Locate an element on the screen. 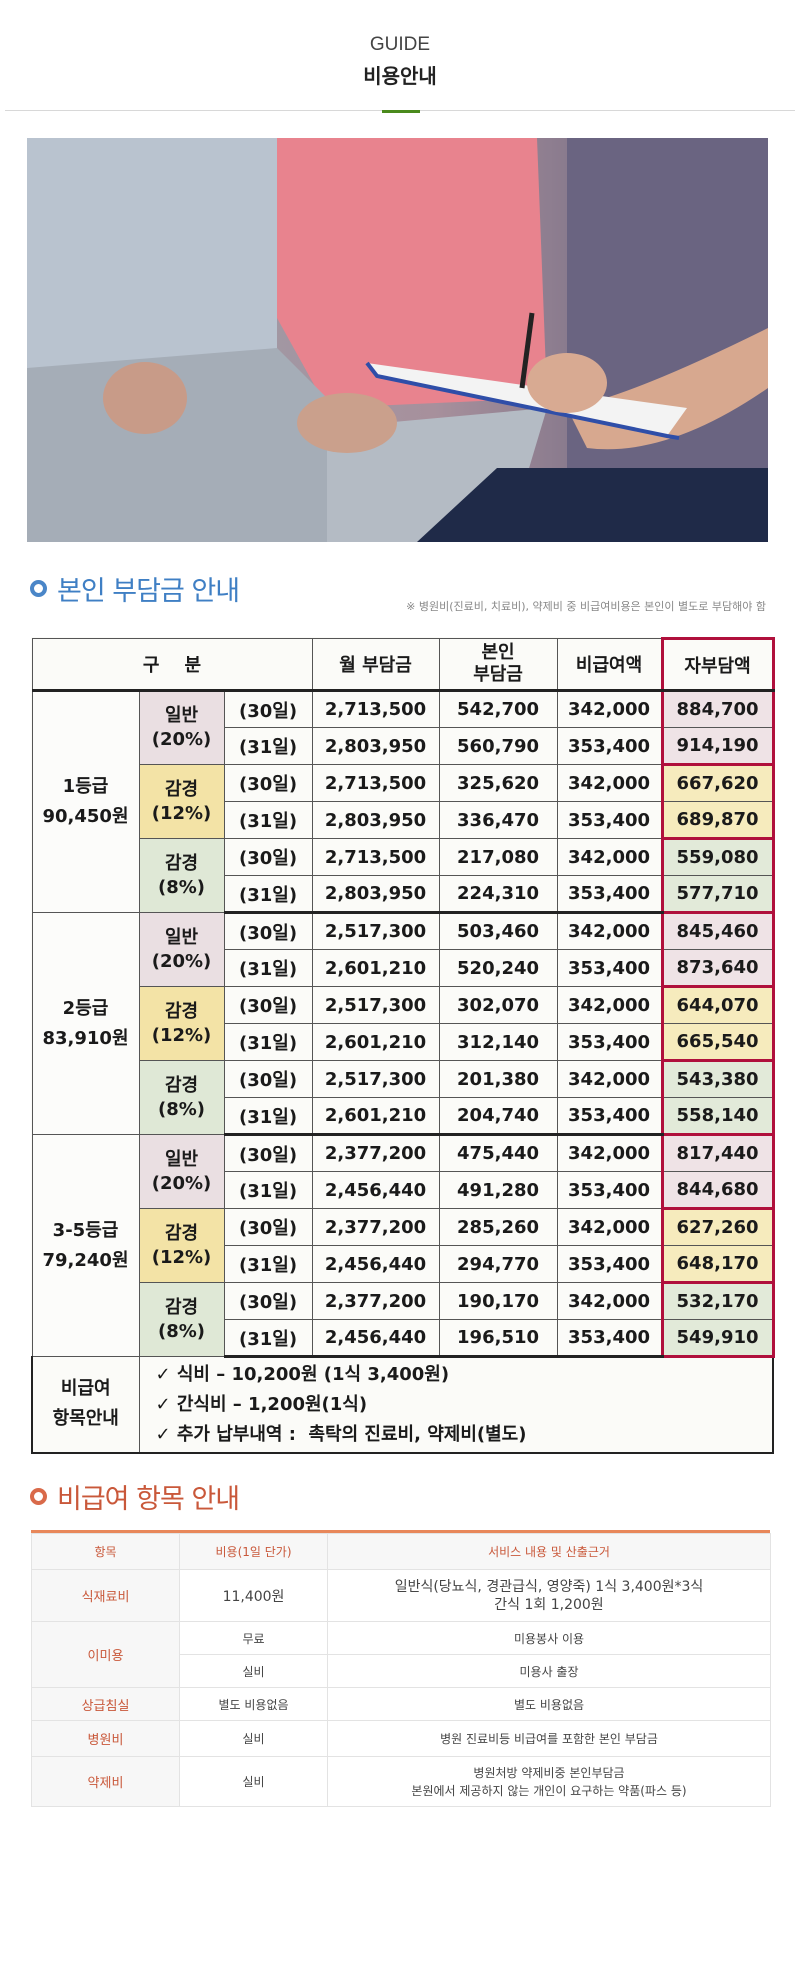 The width and height of the screenshot is (800, 1964). nonpay-info-label: 비급여 항목안내 is located at coordinates (85, 1405).